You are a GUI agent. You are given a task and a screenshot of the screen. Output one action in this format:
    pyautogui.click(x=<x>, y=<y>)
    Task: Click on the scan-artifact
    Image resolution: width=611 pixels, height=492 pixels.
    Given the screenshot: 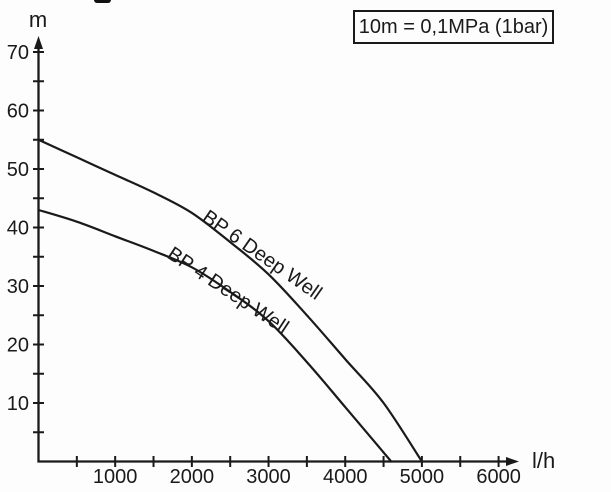 What is the action you would take?
    pyautogui.click(x=102, y=1)
    